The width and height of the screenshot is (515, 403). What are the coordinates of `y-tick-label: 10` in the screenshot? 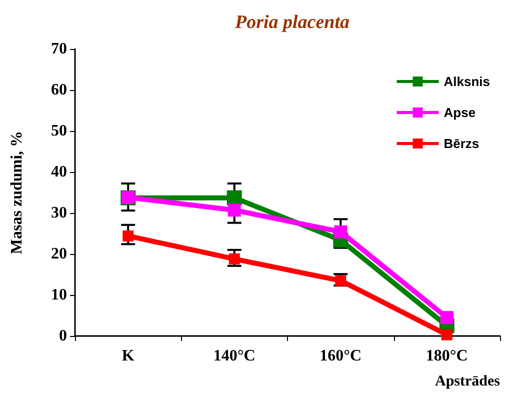 It's located at (59, 295).